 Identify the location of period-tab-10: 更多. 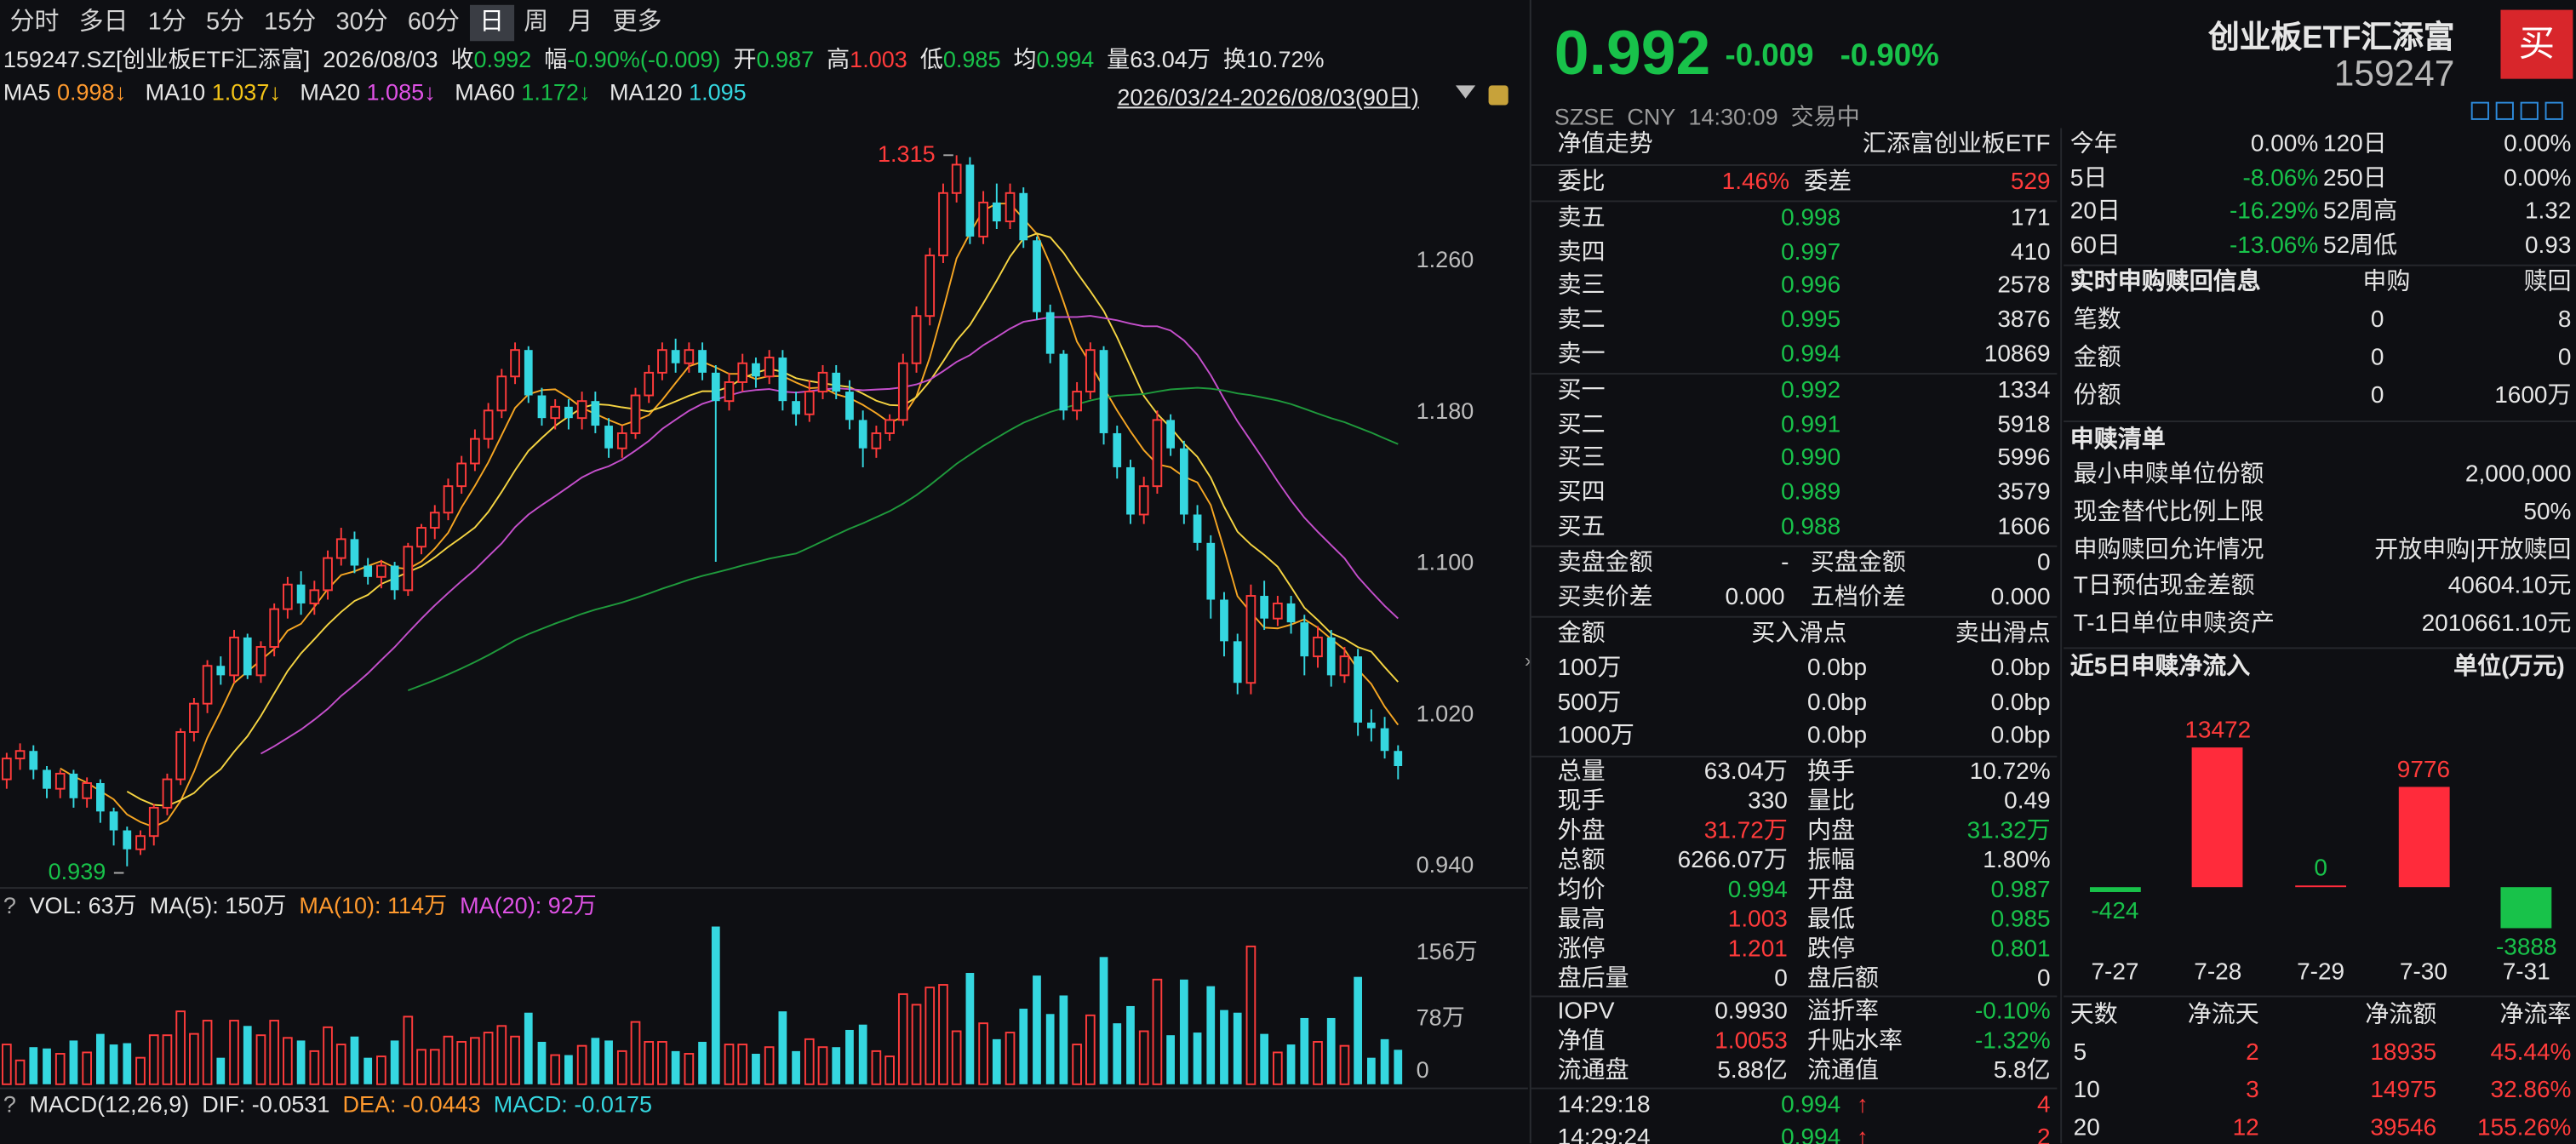
(637, 22).